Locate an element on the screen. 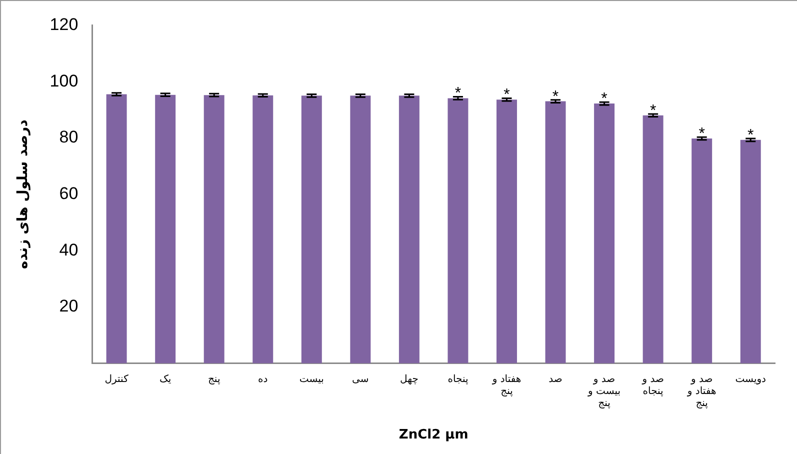 The height and width of the screenshot is (454, 797). x-tick-label: چهل is located at coordinates (409, 379).